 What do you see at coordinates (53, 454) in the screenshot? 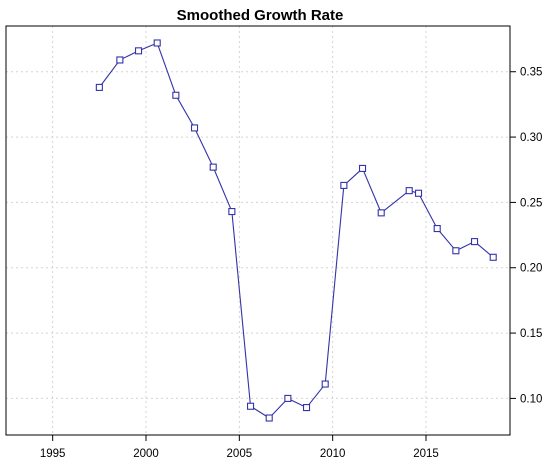
I see `x-tick-label: 1995` at bounding box center [53, 454].